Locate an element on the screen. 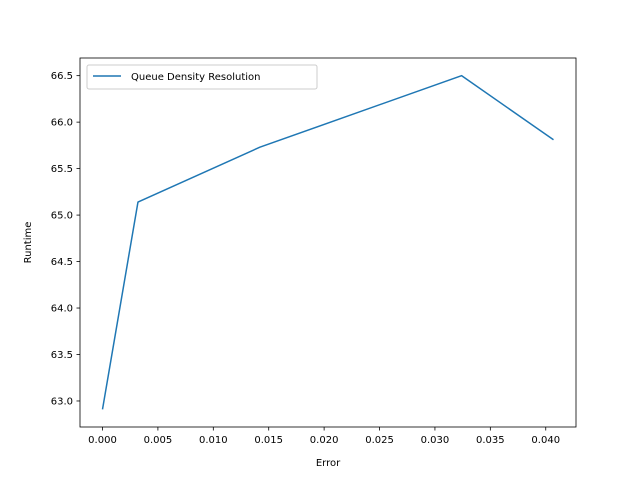 This screenshot has height=480, width=640. y-axis-ticks: 63.0 63.5 64.0 64.5 65.0 65.5 66.0 66.5 is located at coordinates (65, 239).